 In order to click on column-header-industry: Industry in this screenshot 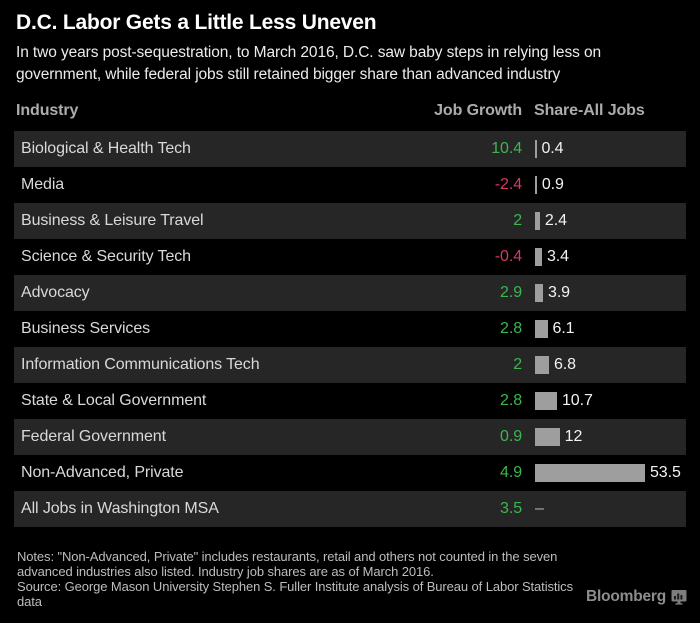, I will do `click(47, 110)`.